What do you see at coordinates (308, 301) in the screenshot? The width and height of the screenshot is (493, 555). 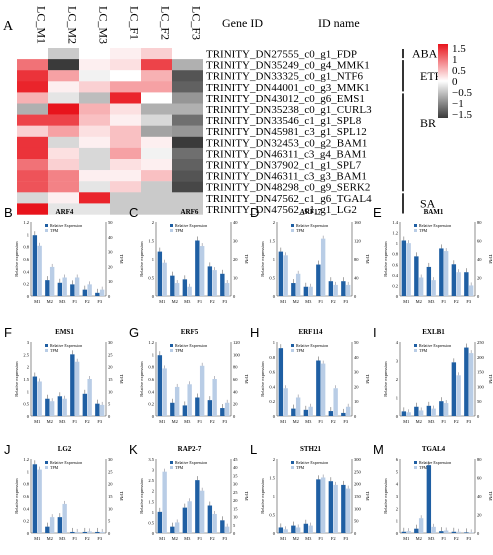 I see `x-tick-label: M3` at bounding box center [308, 301].